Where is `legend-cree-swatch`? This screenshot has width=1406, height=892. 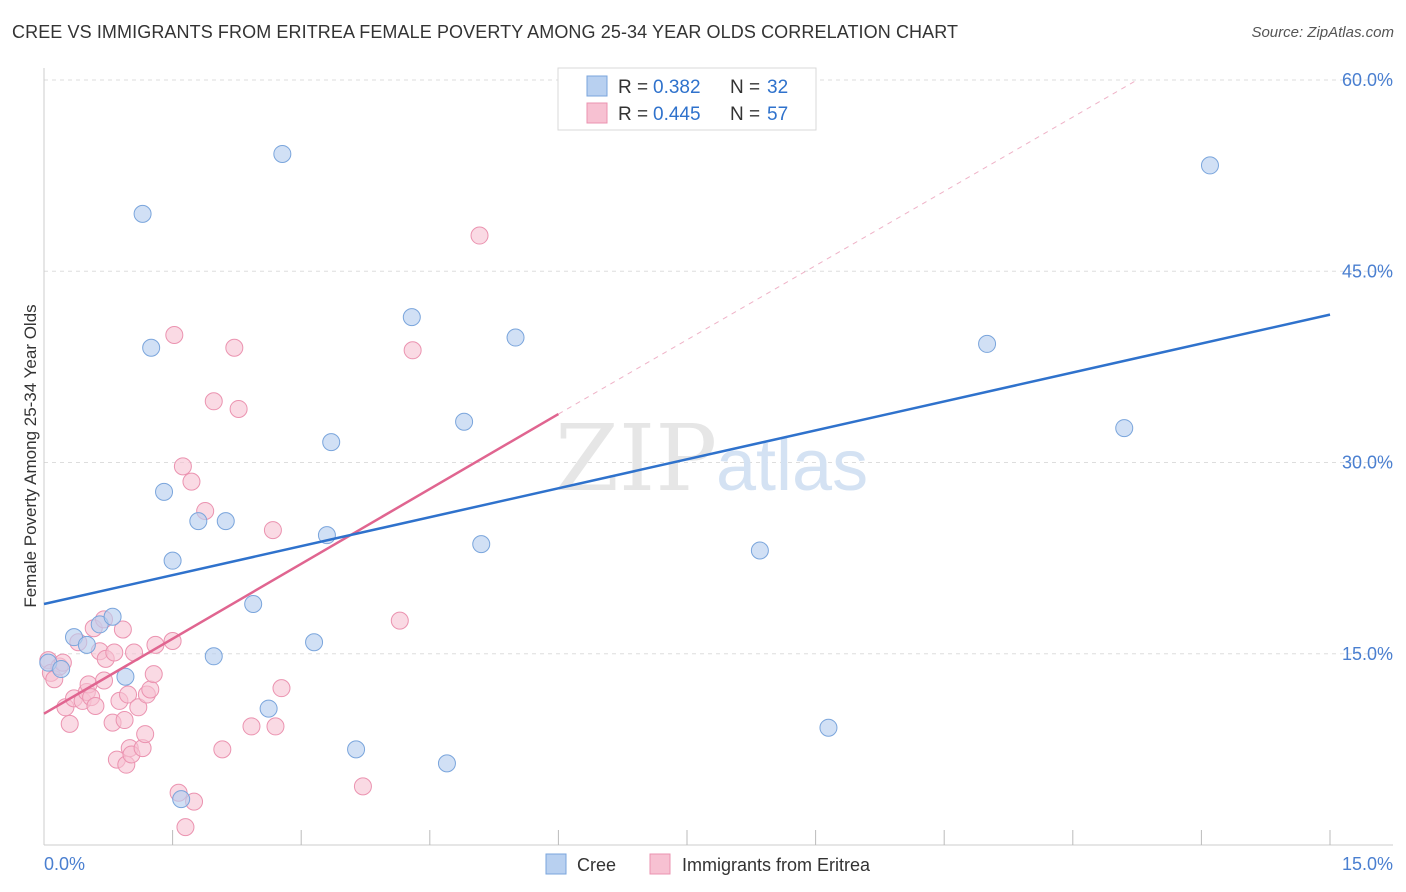
legend-cree-swatch is located at coordinates (597, 86).